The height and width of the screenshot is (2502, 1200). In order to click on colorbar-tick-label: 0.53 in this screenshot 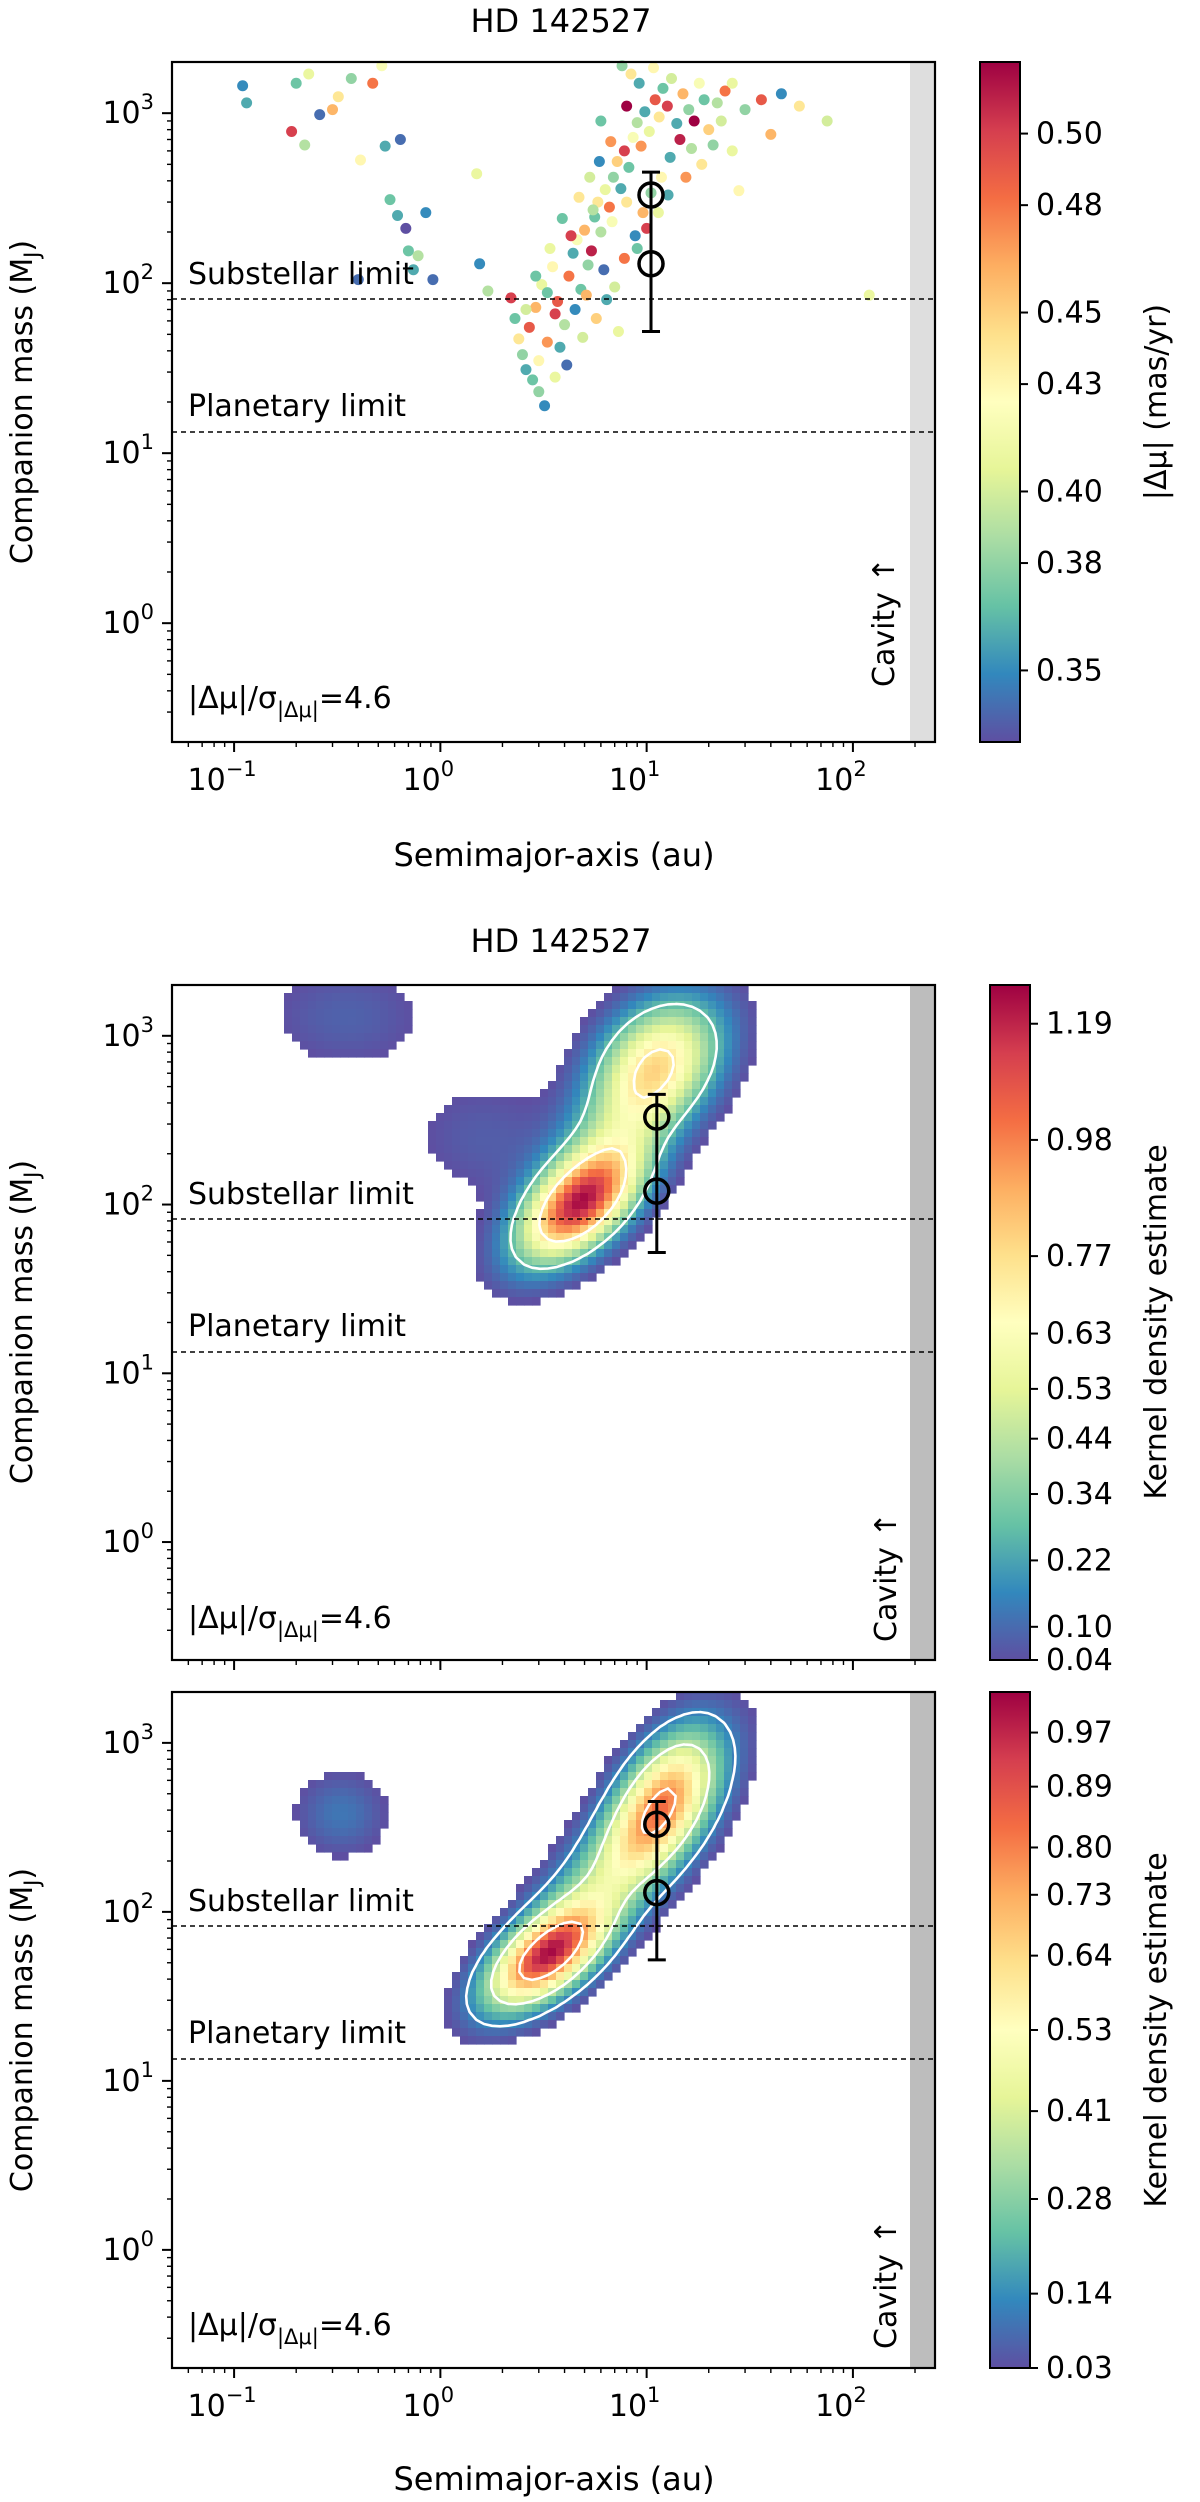, I will do `click(1079, 2030)`.